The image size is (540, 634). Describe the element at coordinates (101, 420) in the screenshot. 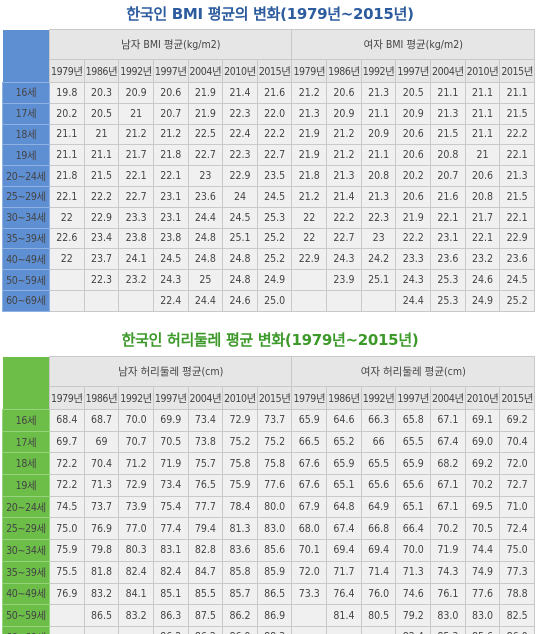

I see `male-value-cell: 68.7` at that location.